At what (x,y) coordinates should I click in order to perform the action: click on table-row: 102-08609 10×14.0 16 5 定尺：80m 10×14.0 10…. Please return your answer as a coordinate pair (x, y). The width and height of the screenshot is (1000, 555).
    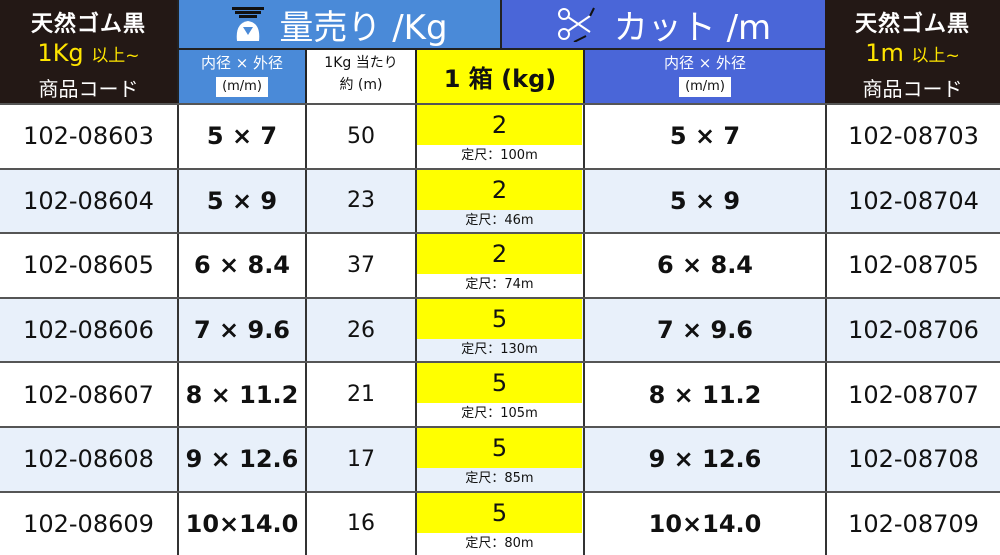
    Looking at the image, I should click on (500, 522).